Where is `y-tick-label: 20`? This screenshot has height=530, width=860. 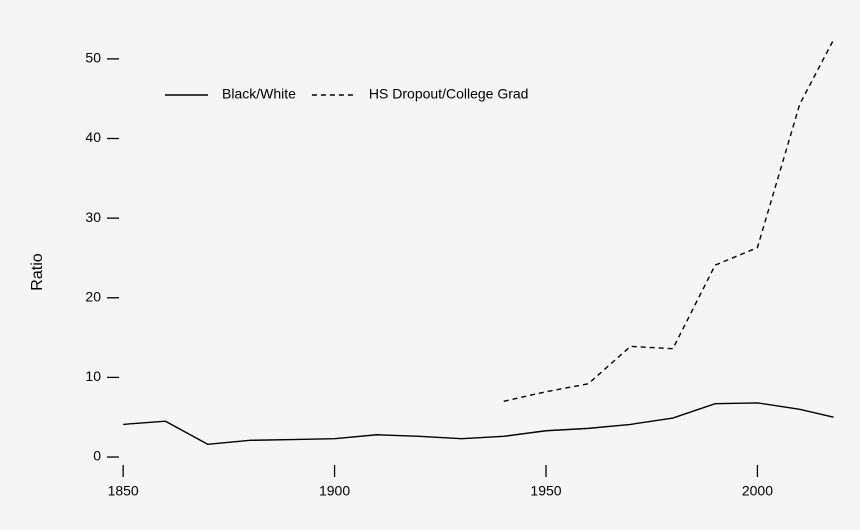
y-tick-label: 20 is located at coordinates (93, 296).